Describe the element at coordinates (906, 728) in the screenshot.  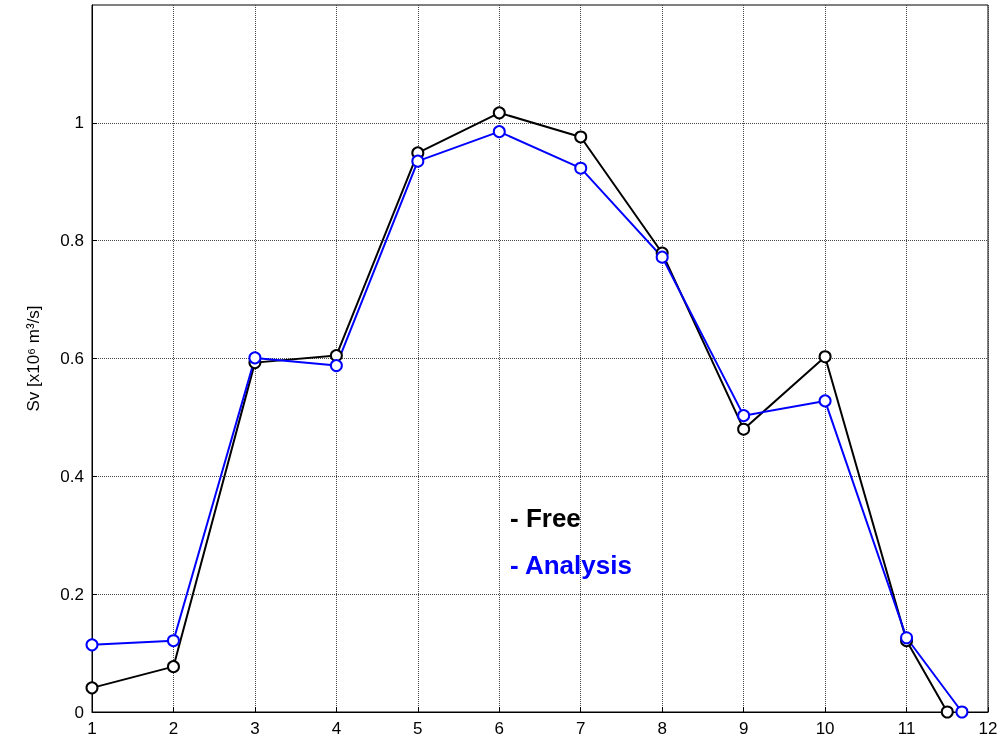
I see `x-tick-label: 11` at that location.